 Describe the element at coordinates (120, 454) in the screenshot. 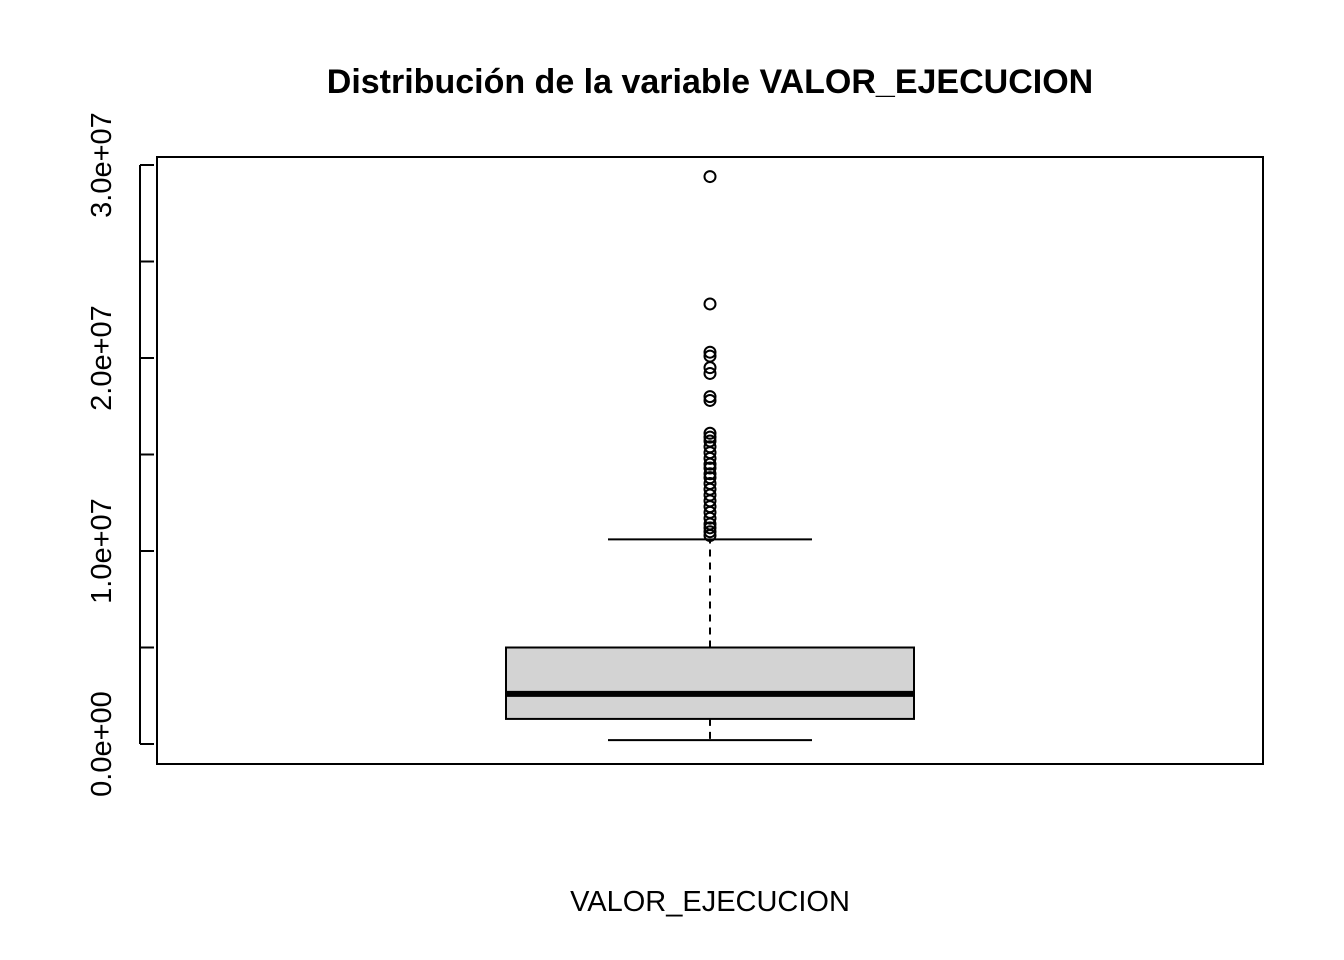

I see `y-axis: 0.0e+00 1.0e+07 2.0e+07 3.0e+07` at that location.